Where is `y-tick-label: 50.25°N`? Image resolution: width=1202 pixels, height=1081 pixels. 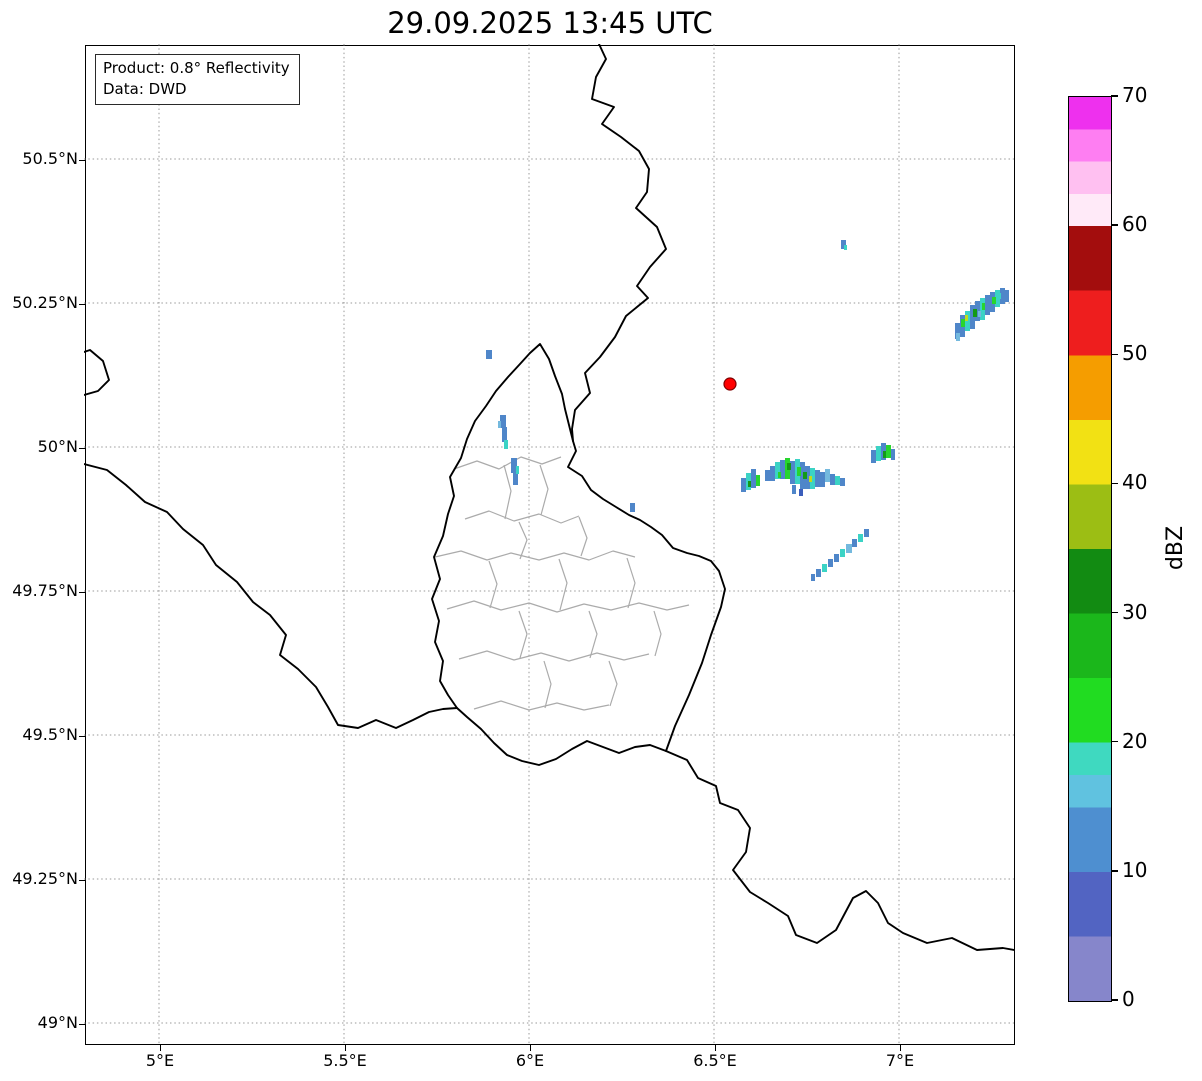
y-tick-label: 50.25°N is located at coordinates (45, 302).